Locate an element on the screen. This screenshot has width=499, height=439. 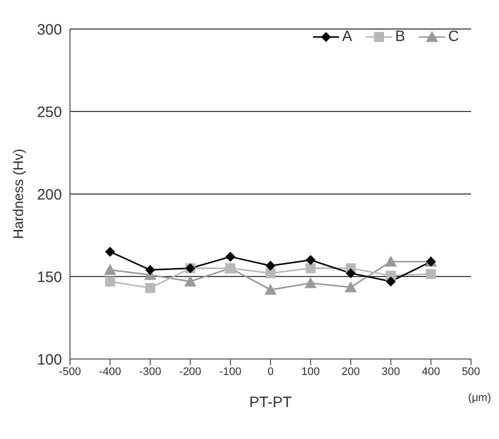
legend-label: A is located at coordinates (347, 36).